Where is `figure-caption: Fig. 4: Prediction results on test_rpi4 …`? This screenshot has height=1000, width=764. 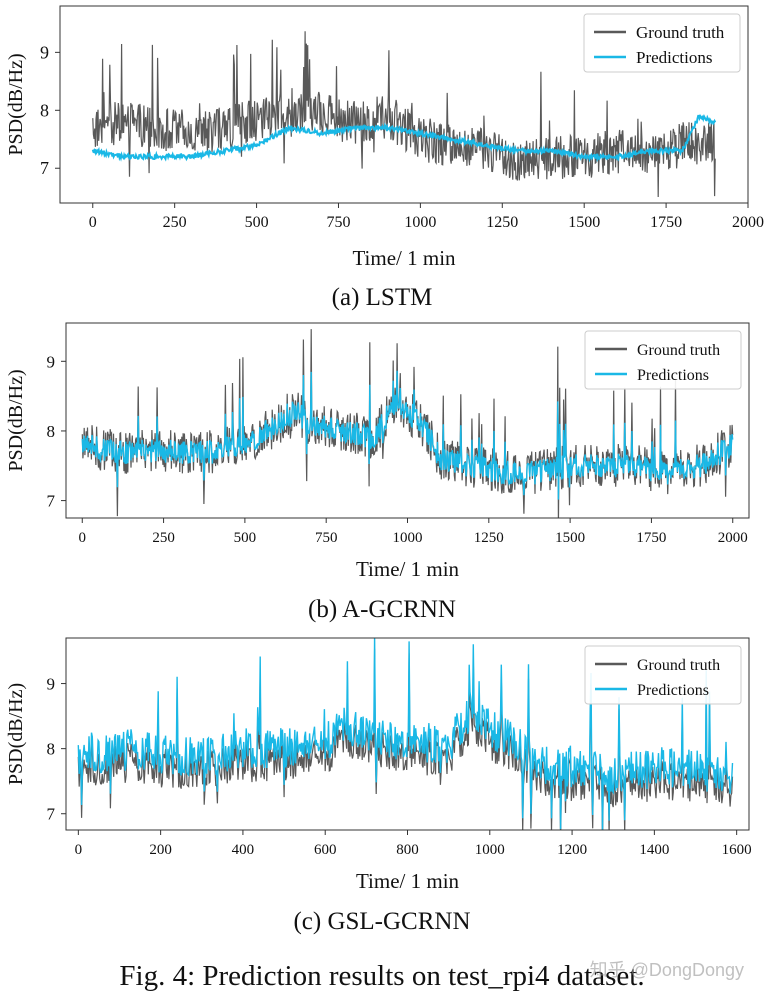
figure-caption: Fig. 4: Prediction results on test_rpi4 … is located at coordinates (382, 976).